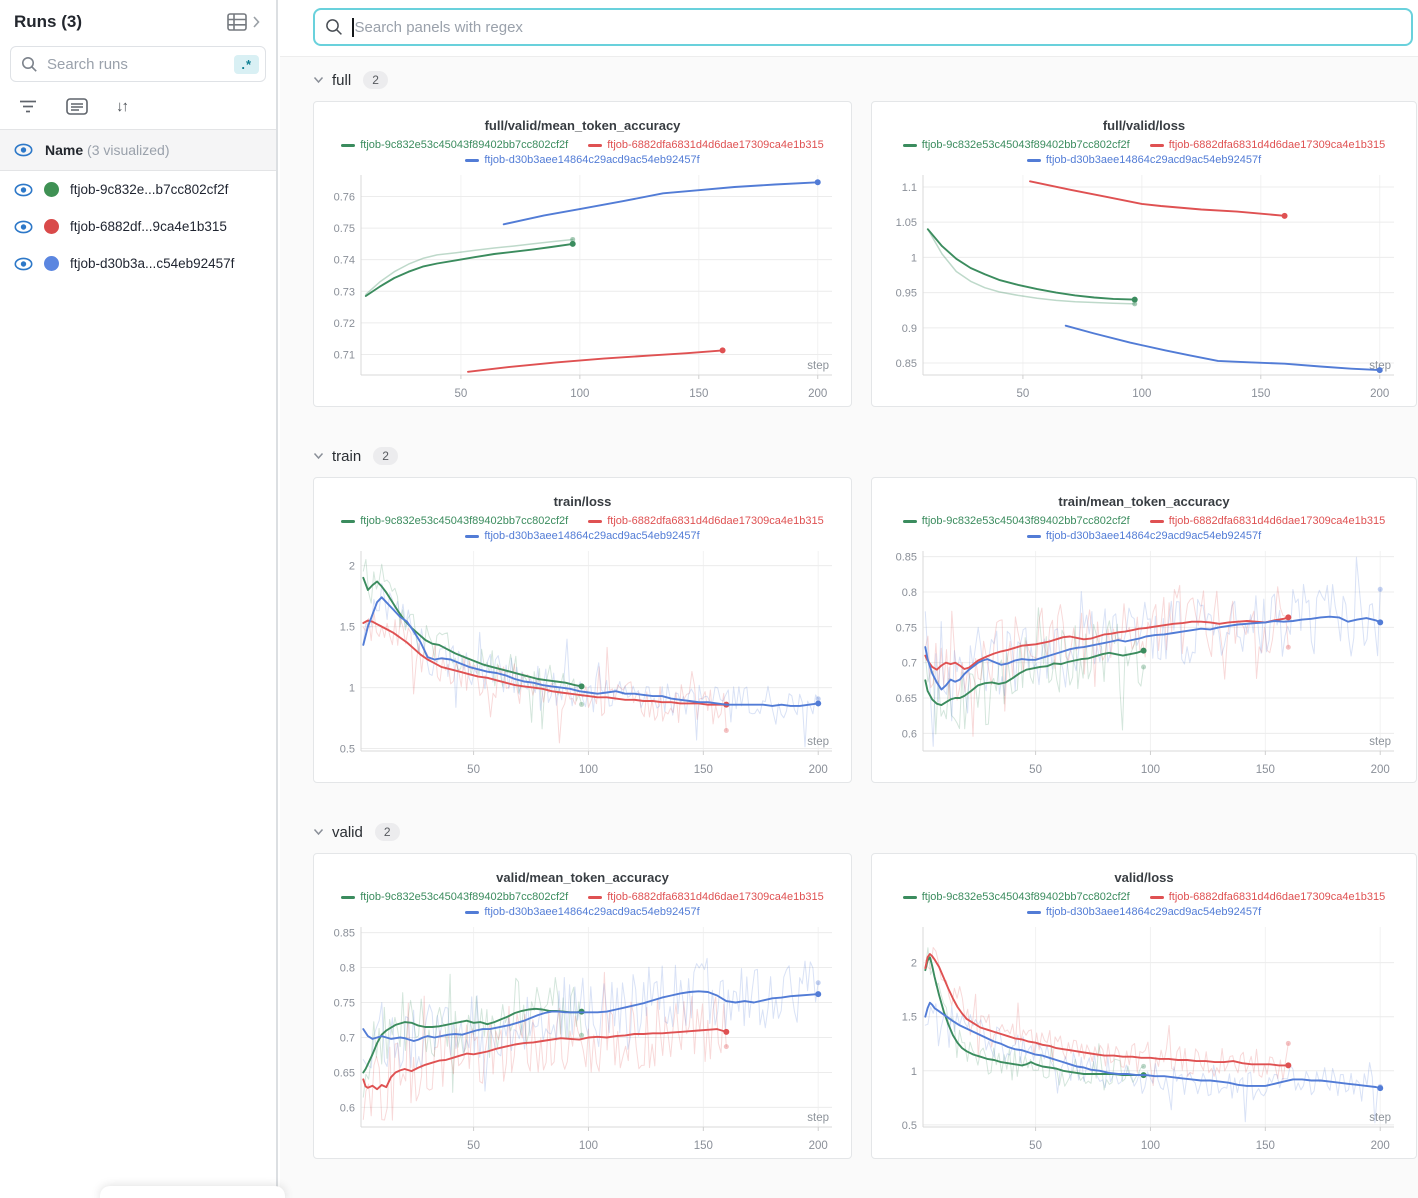  What do you see at coordinates (1144, 877) in the screenshot?
I see `panel-title: valid/loss` at bounding box center [1144, 877].